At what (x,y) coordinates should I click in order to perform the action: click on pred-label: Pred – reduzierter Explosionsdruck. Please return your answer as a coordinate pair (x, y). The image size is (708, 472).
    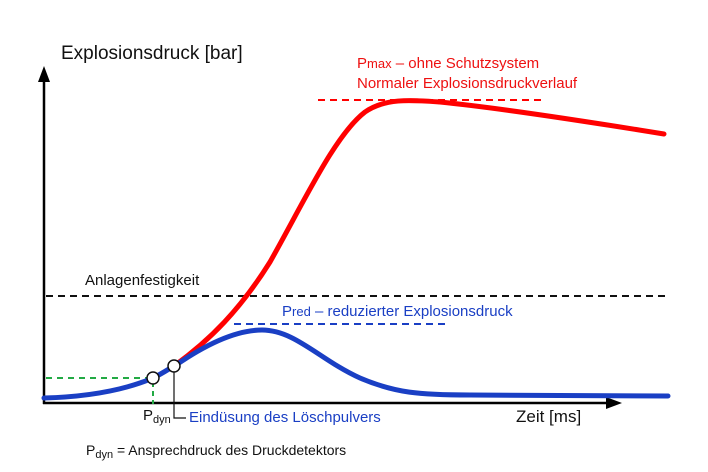
    Looking at the image, I should click on (397, 311).